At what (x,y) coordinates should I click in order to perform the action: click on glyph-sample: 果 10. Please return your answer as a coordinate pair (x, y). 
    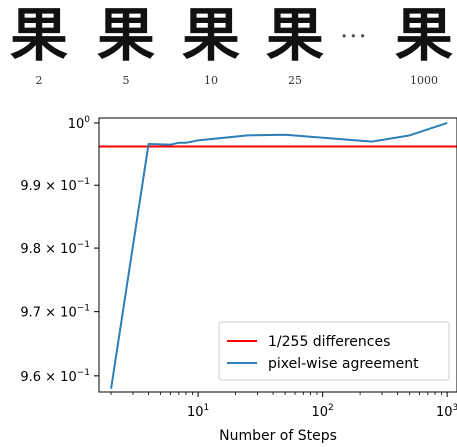
    Looking at the image, I should click on (211, 43).